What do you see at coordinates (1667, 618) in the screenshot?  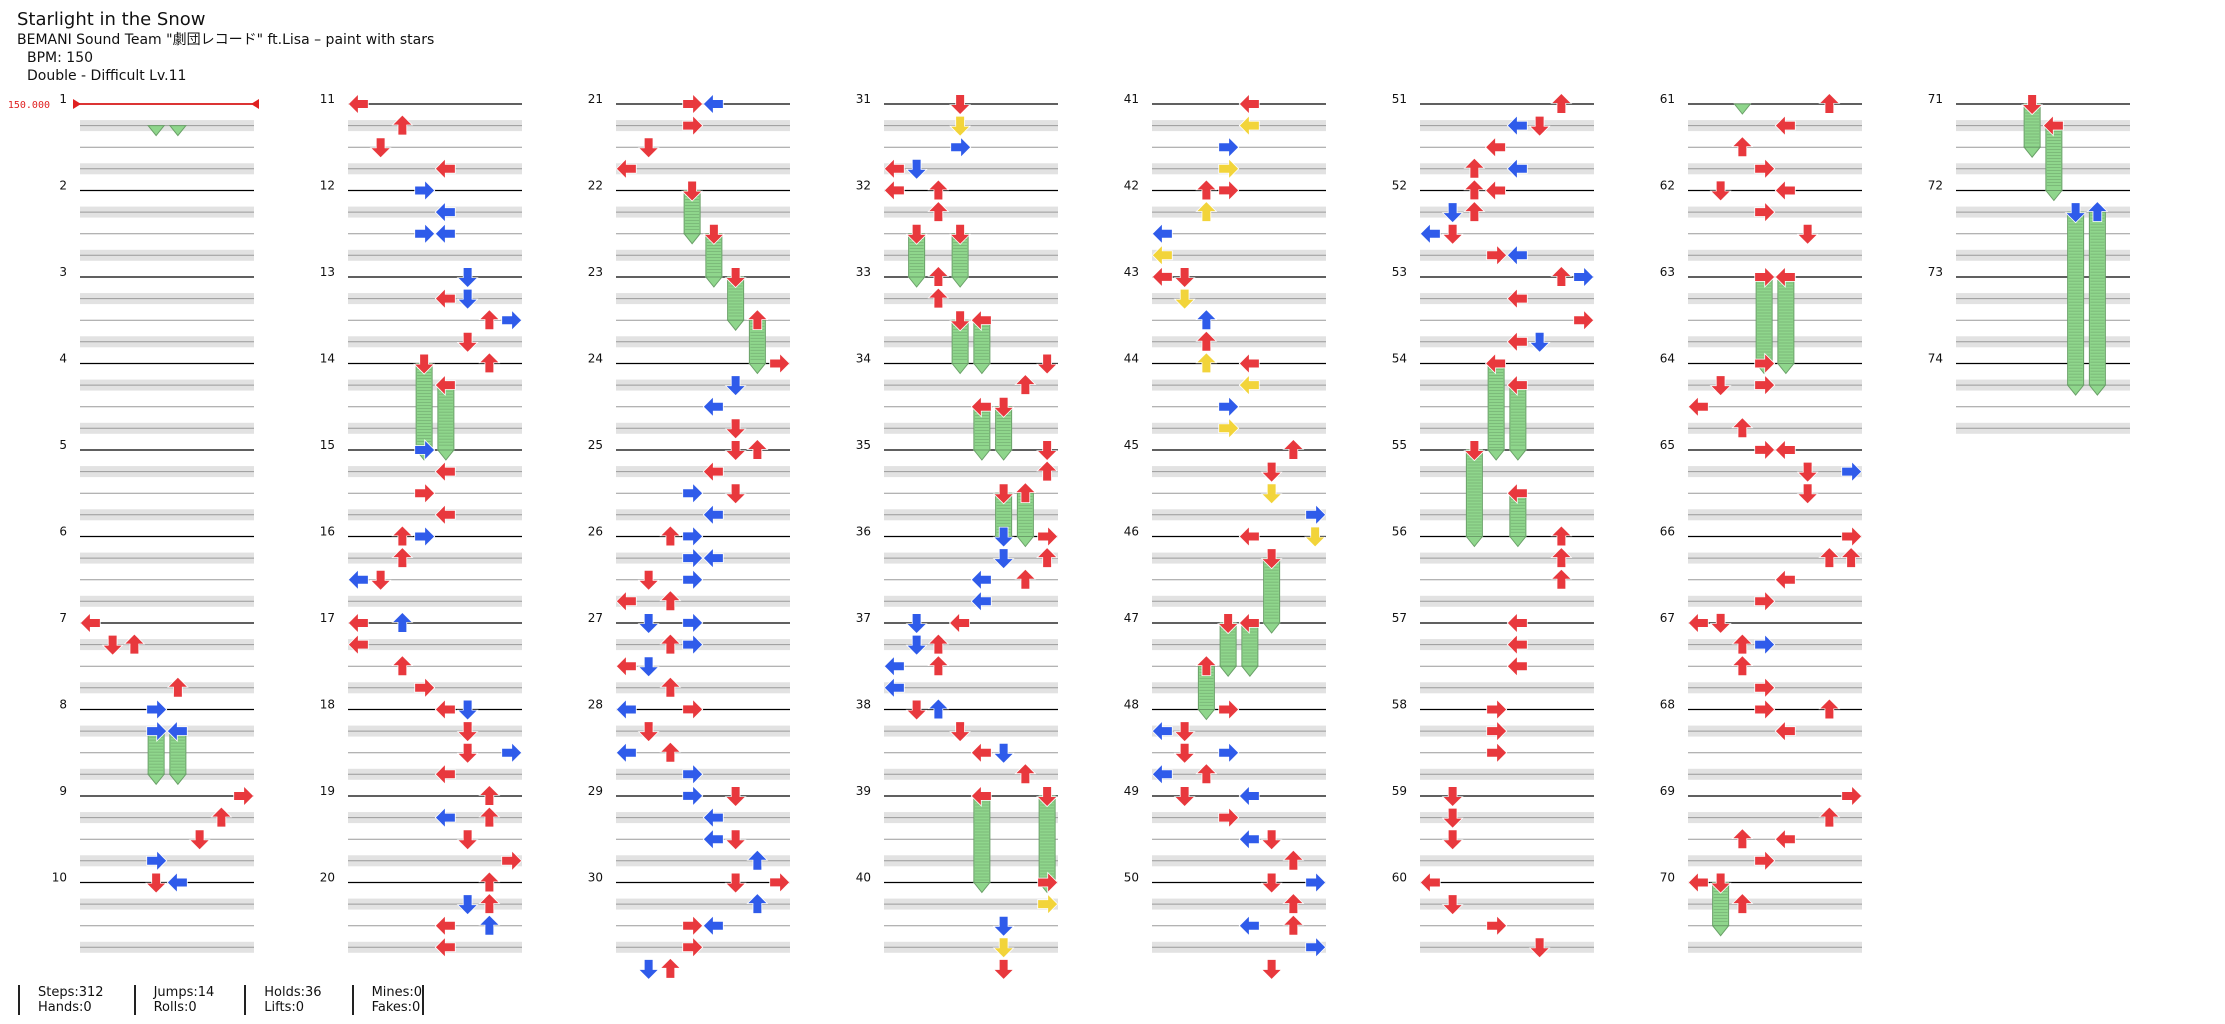 I see `measure-number: 67` at bounding box center [1667, 618].